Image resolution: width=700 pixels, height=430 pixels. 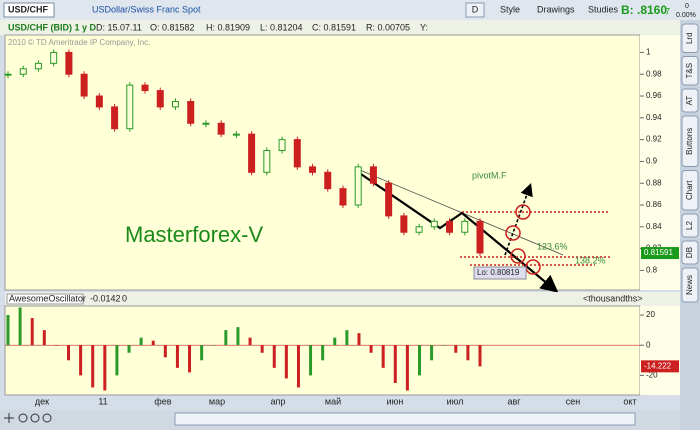 I want to click on x-tick-label: апр, so click(x=278, y=401).